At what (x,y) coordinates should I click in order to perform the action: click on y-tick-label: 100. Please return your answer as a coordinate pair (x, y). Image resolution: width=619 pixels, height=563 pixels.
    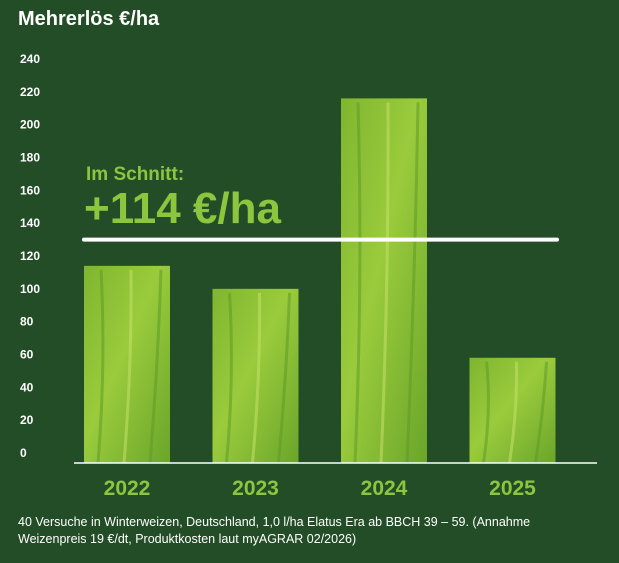
    Looking at the image, I should click on (30, 289).